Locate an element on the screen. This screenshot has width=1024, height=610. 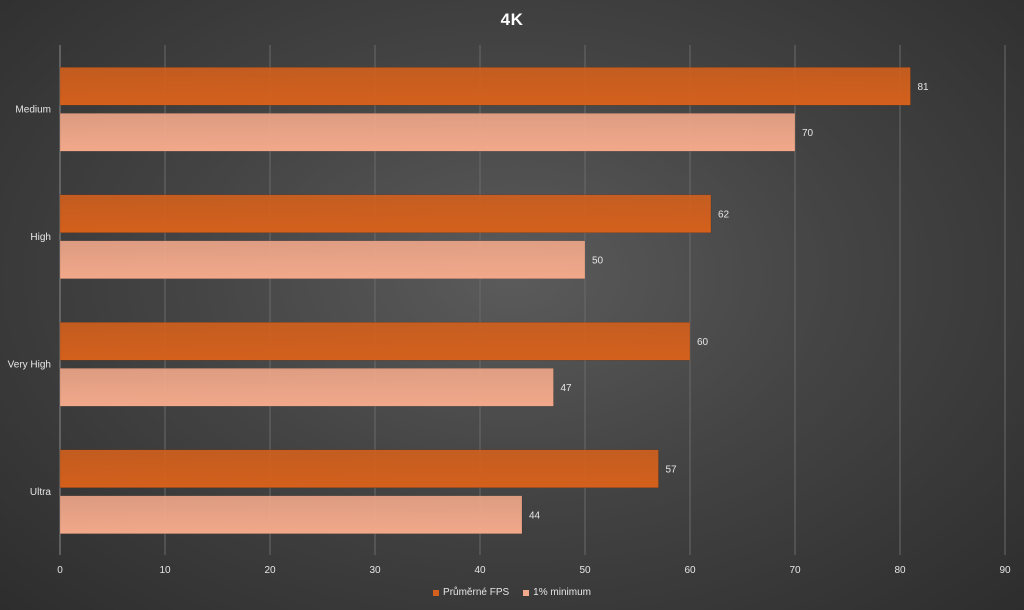
legend-item-avg-fps: Průměrné FPS is located at coordinates (471, 592).